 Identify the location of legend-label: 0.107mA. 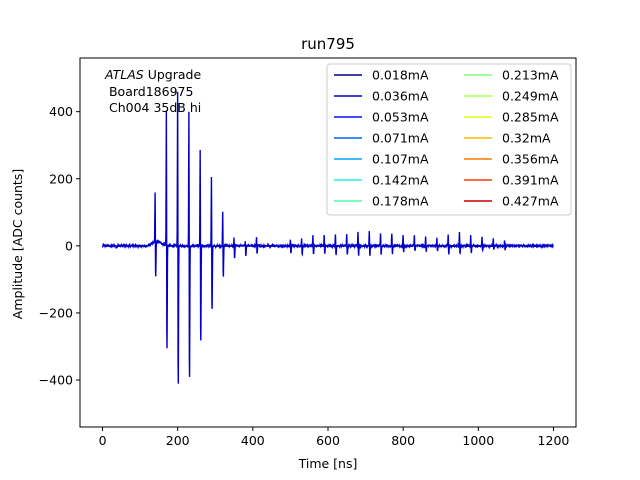
(400, 159).